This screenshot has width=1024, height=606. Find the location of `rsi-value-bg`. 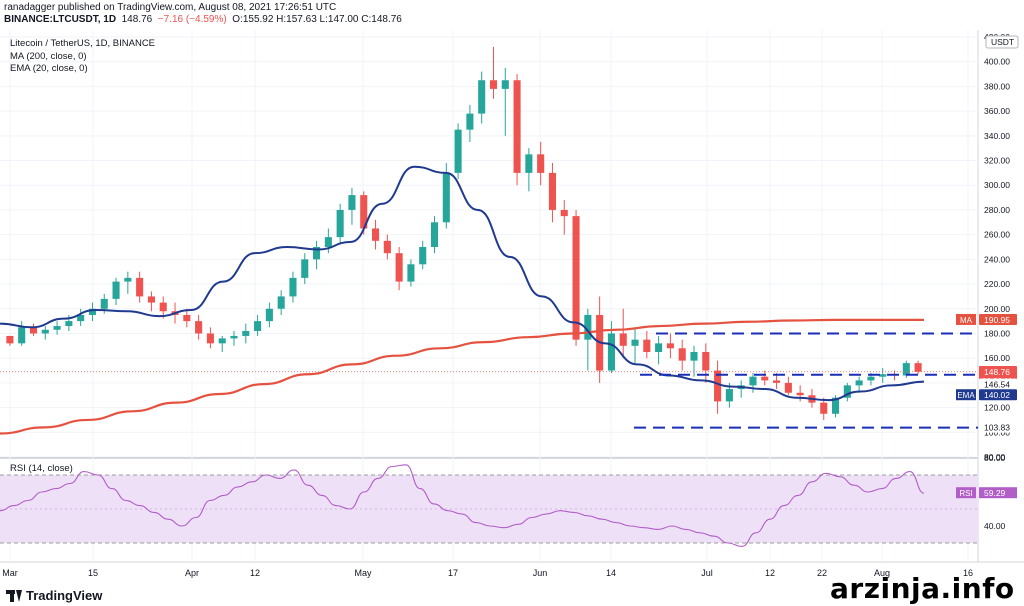

rsi-value-bg is located at coordinates (998, 493).